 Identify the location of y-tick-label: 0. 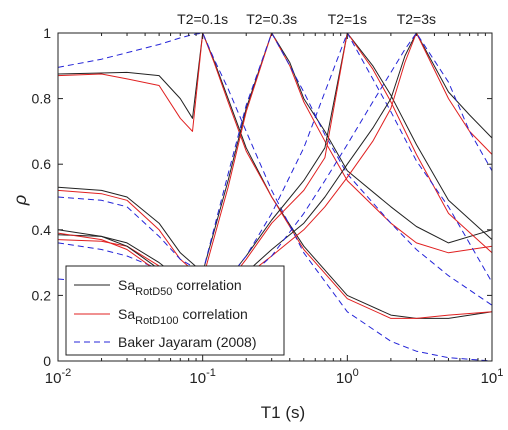
(47, 361).